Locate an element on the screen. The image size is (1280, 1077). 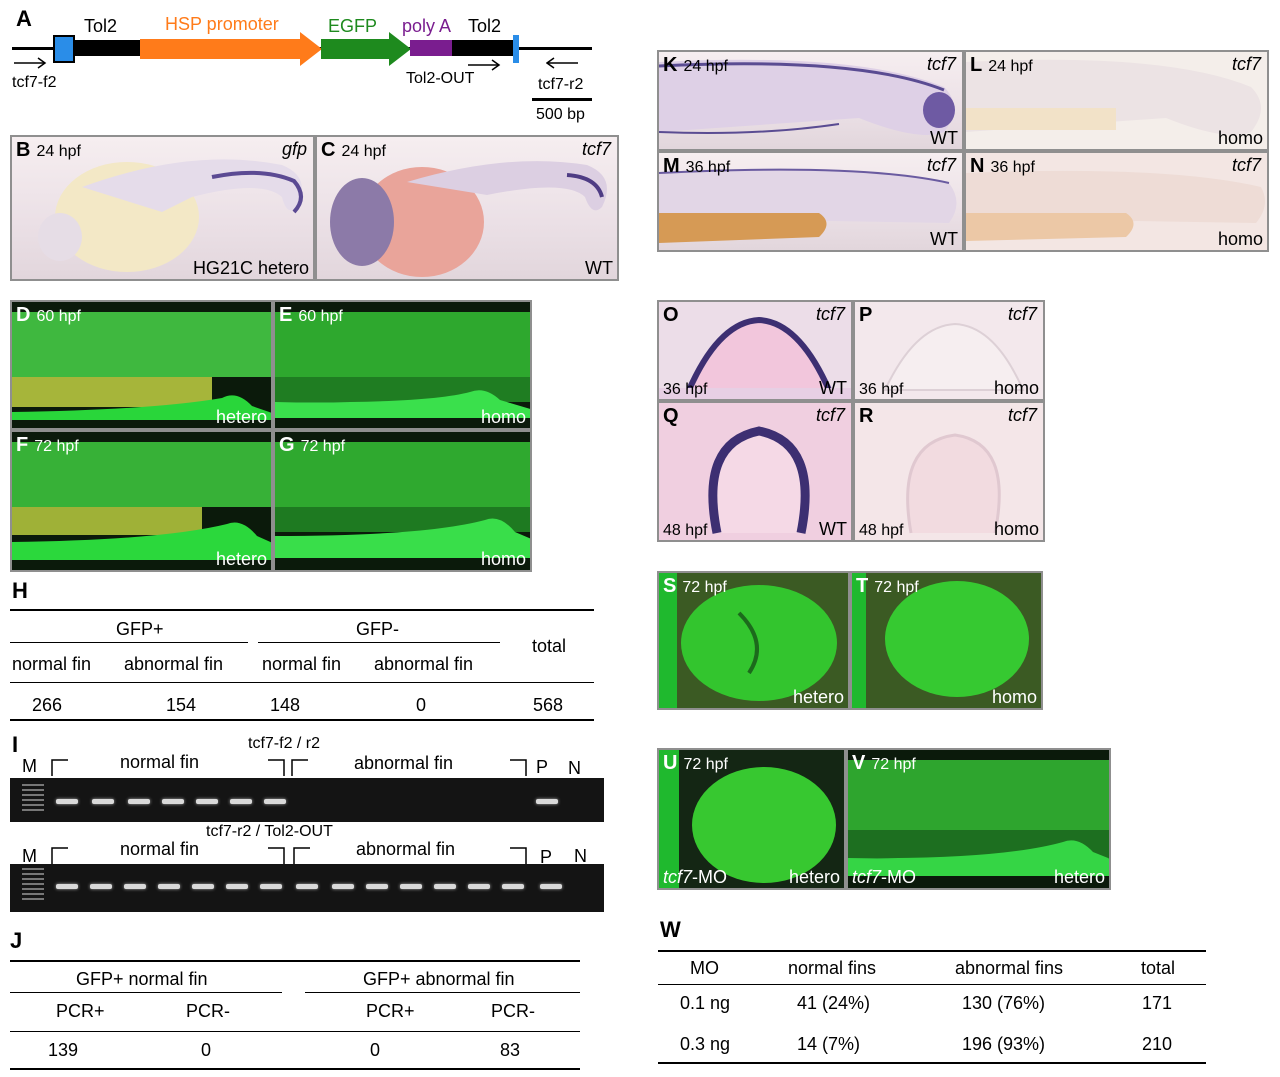
image-panel-c: C 24 hpf tcf7 WT is located at coordinates (467, 208).